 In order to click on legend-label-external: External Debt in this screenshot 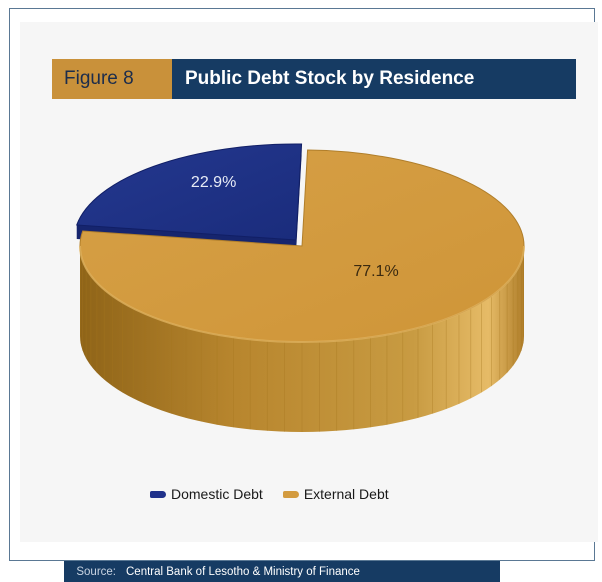, I will do `click(346, 494)`.